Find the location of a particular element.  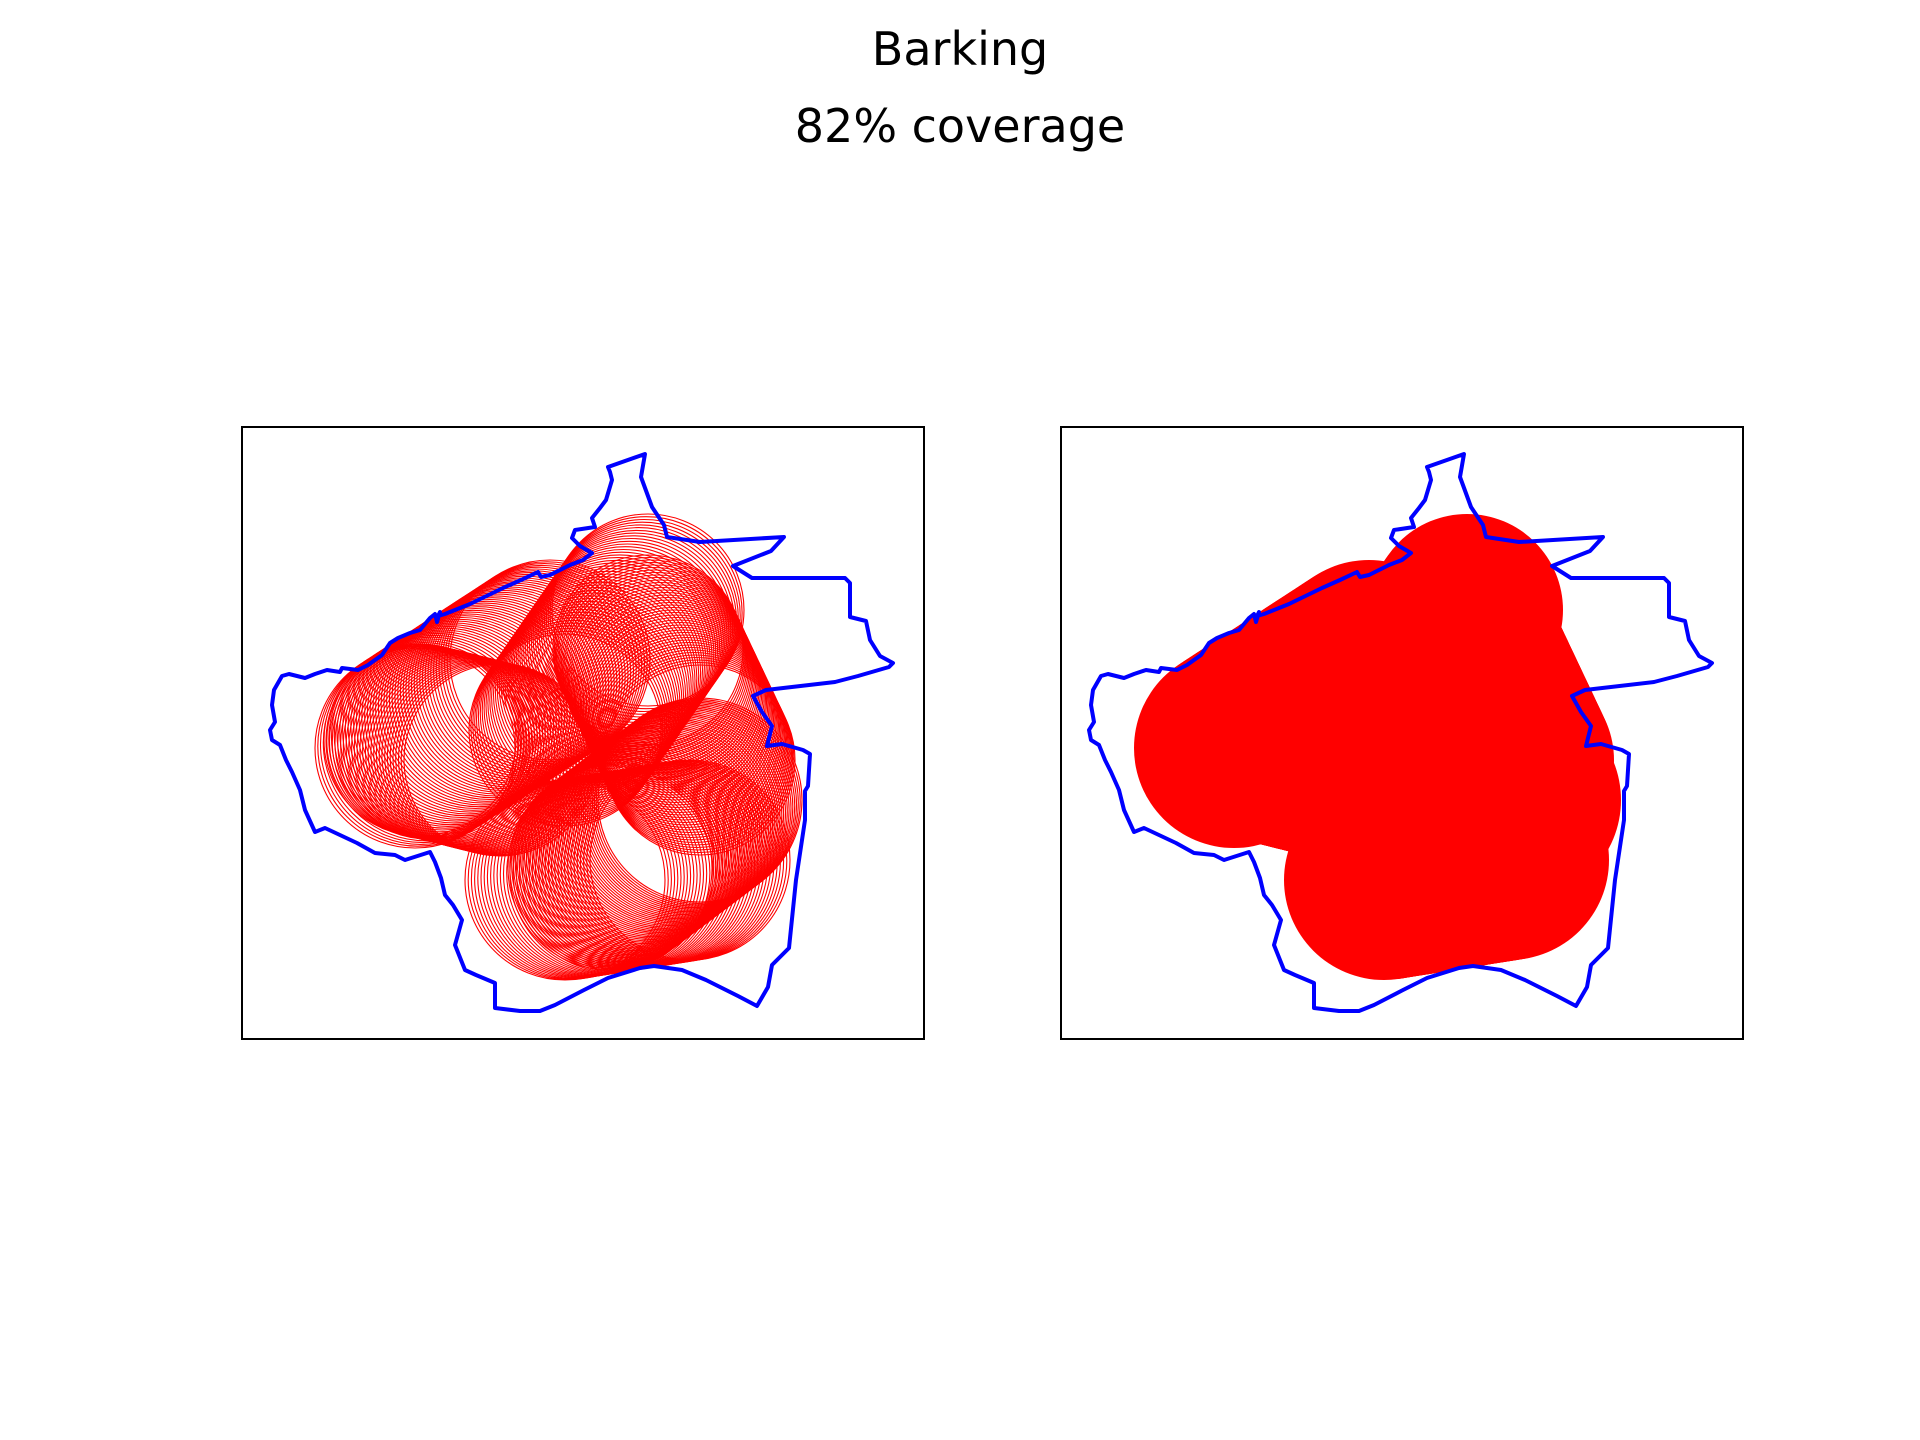

coverage-circles-outlined is located at coordinates (558, 747).